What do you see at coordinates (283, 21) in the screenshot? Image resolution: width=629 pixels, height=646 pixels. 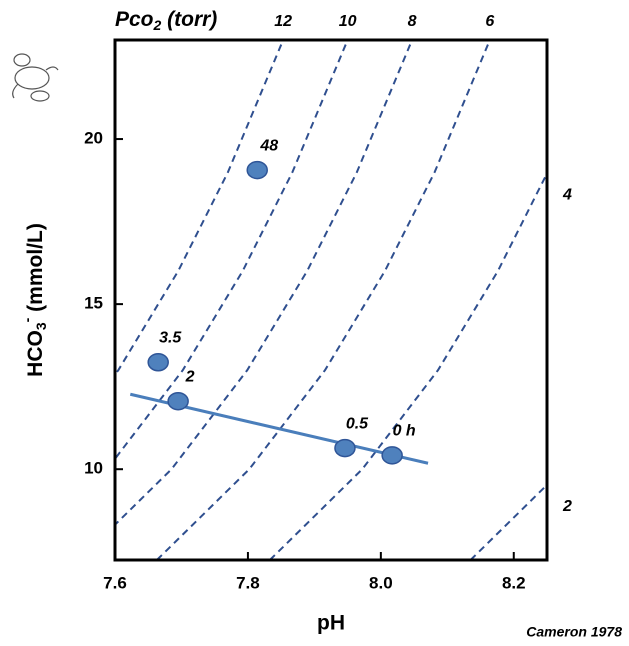 I see `isopleth-label: 12` at bounding box center [283, 21].